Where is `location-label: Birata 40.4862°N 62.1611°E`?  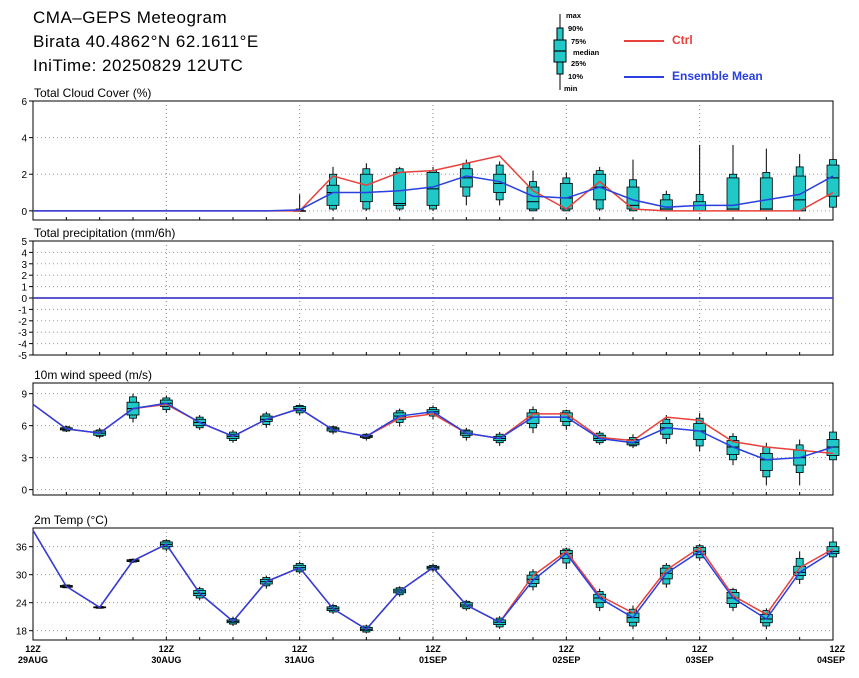 location-label: Birata 40.4862°N 62.1611°E is located at coordinates (146, 41).